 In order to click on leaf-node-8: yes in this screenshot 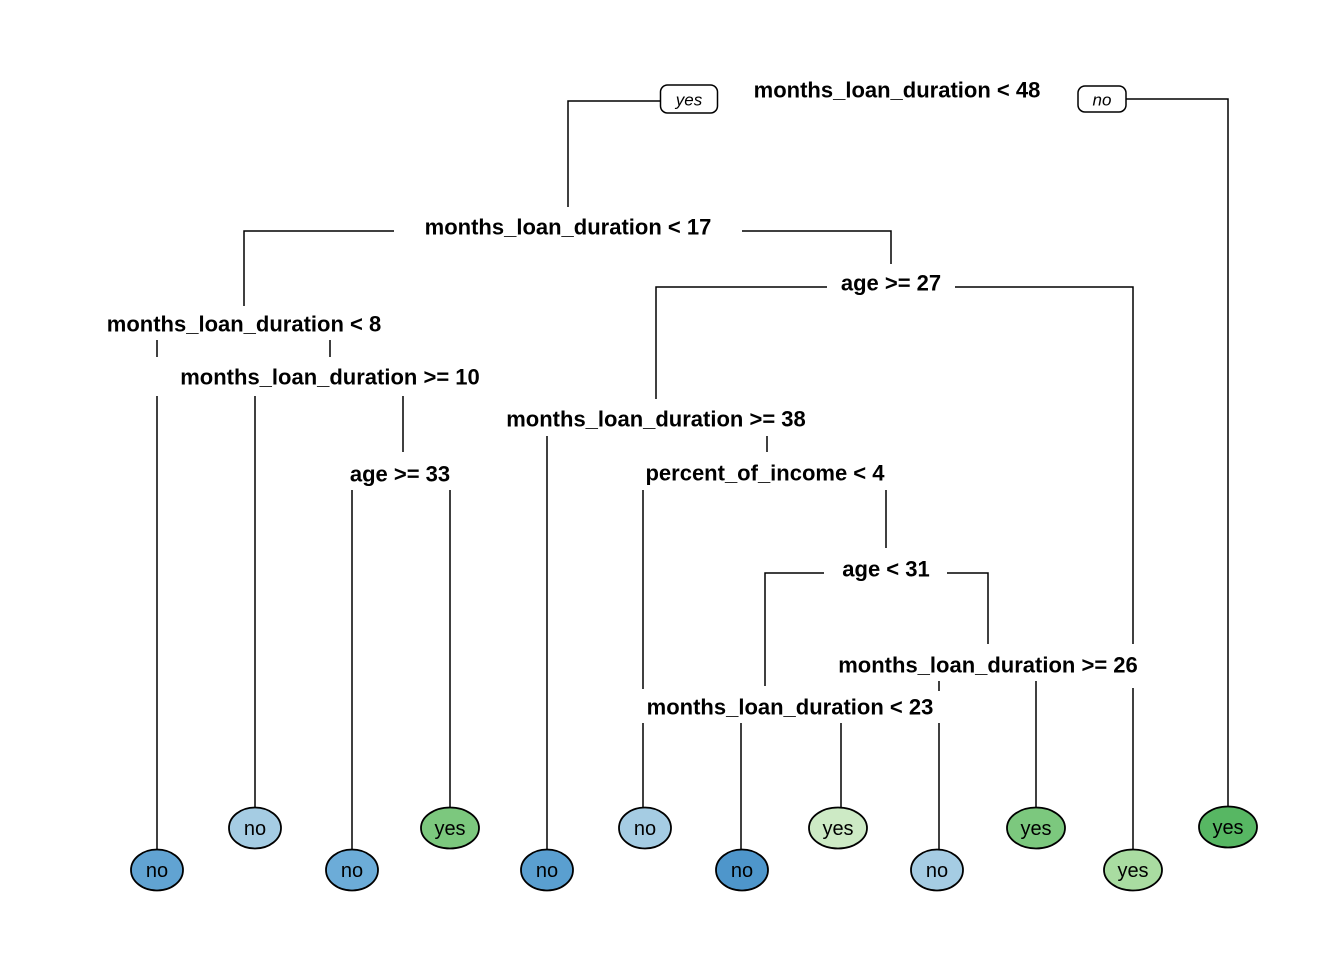, I will do `click(838, 828)`.